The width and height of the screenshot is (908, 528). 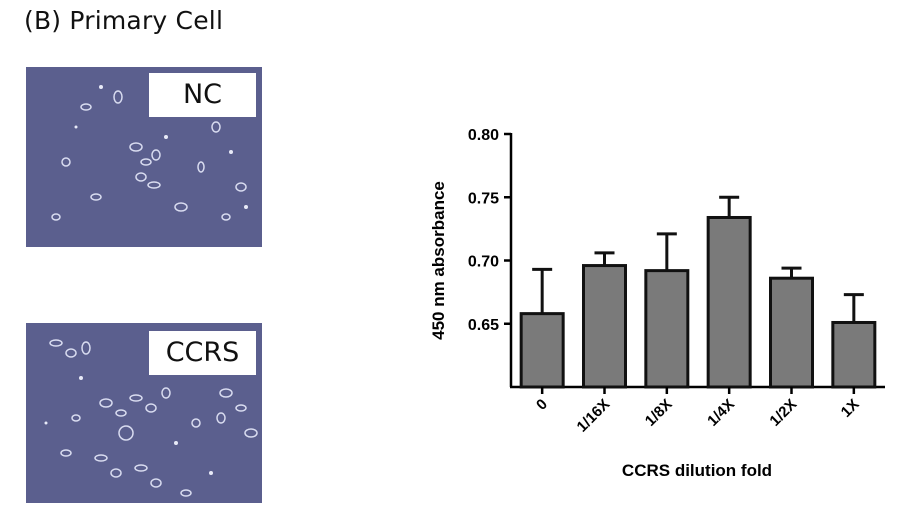 I want to click on y-tick-label: 0.65, so click(x=483, y=325).